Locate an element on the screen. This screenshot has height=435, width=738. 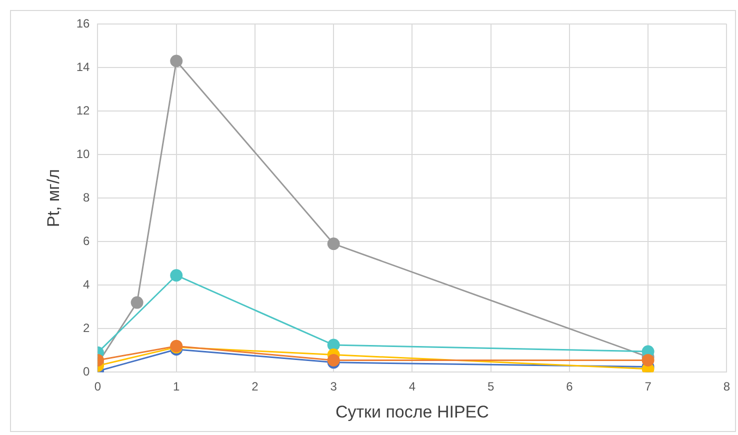
y-axis-title: Pt, мг/л is located at coordinates (53, 198).